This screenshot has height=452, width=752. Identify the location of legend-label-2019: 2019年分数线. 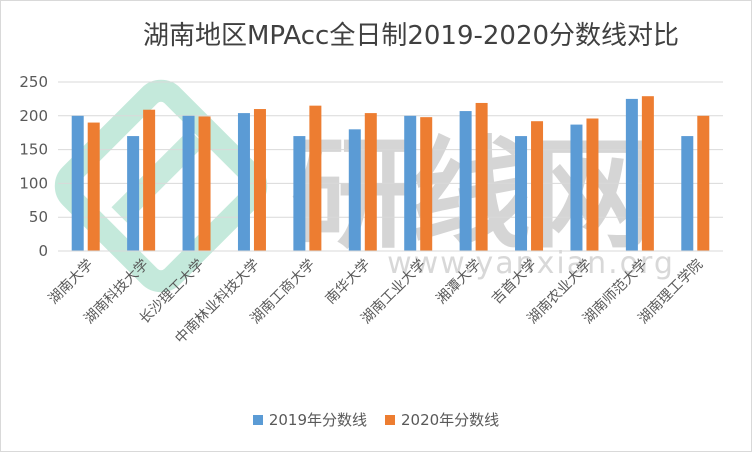
(317, 420).